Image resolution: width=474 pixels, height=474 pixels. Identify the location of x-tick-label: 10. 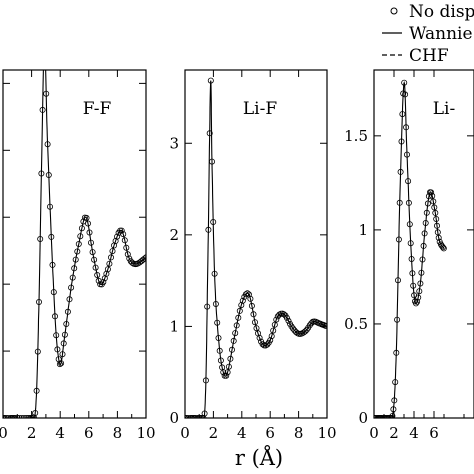
(326, 433).